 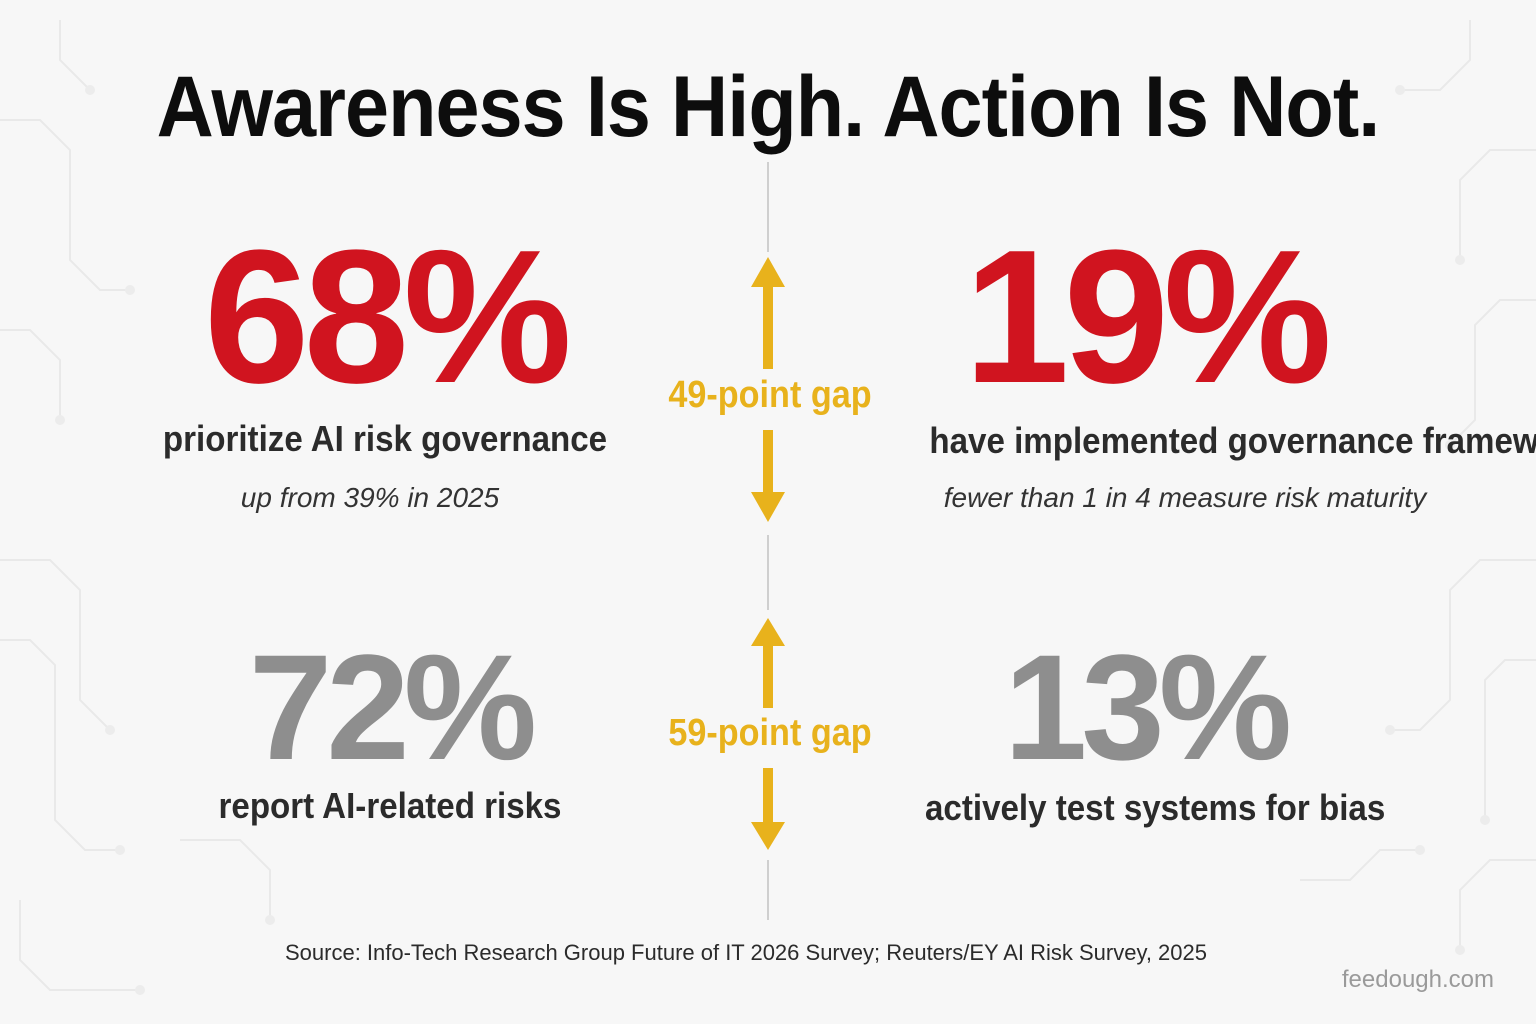 I want to click on stat-prioritize-governance: 68%, so click(x=387, y=317).